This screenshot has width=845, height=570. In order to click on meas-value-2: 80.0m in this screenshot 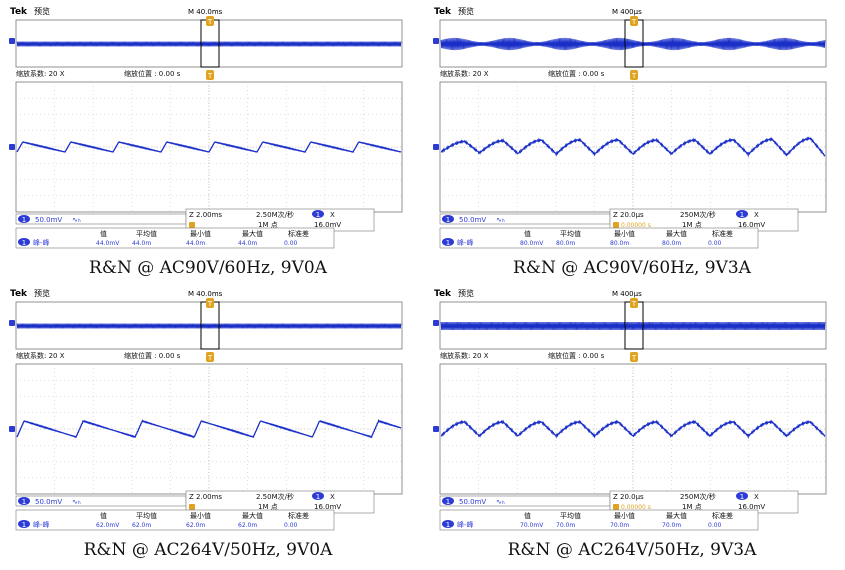, I will do `click(619, 243)`.